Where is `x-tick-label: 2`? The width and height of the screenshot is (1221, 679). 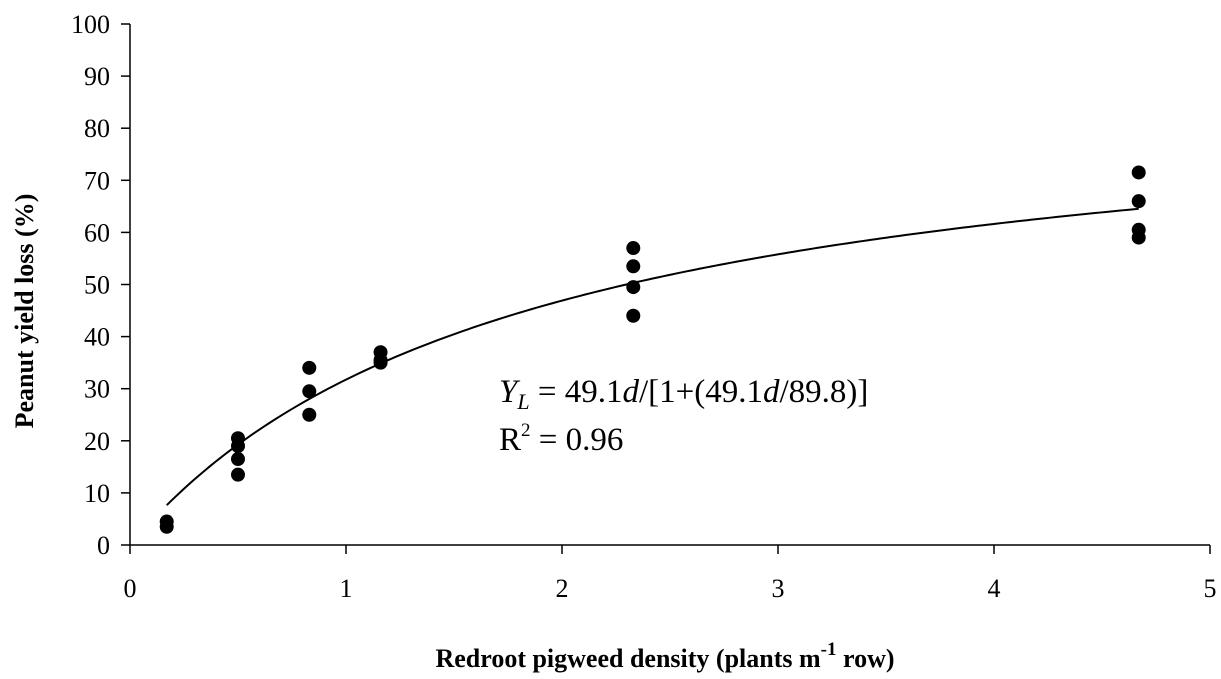
x-tick-label: 2 is located at coordinates (562, 588).